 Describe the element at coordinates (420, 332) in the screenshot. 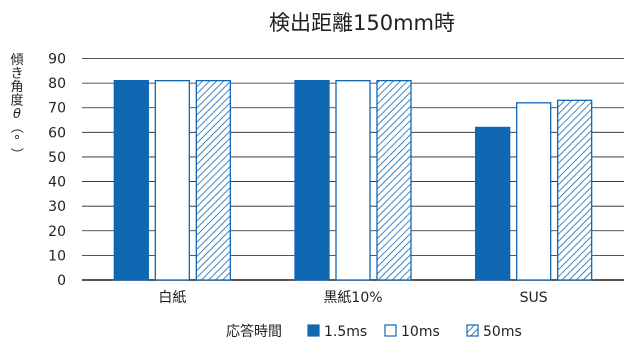

I see `legend-label: 10ms` at that location.